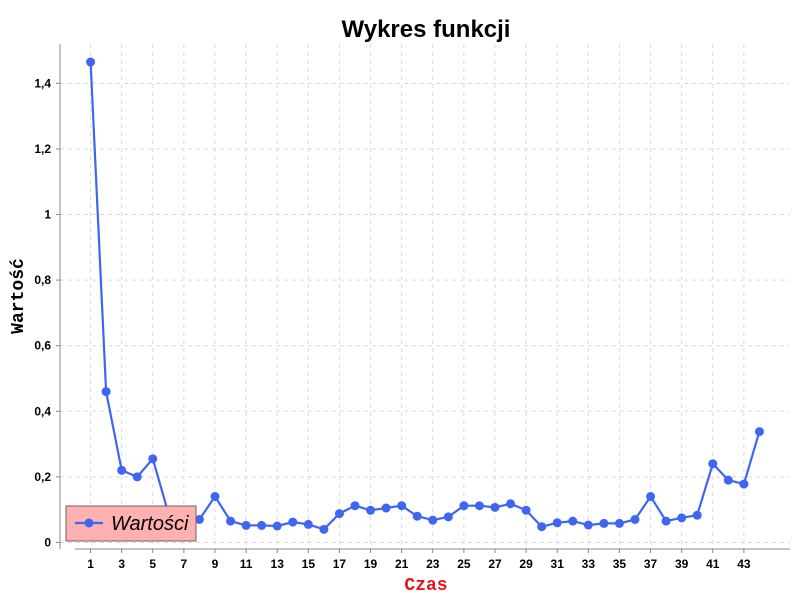  I want to click on x-tick-label: 19, so click(371, 564).